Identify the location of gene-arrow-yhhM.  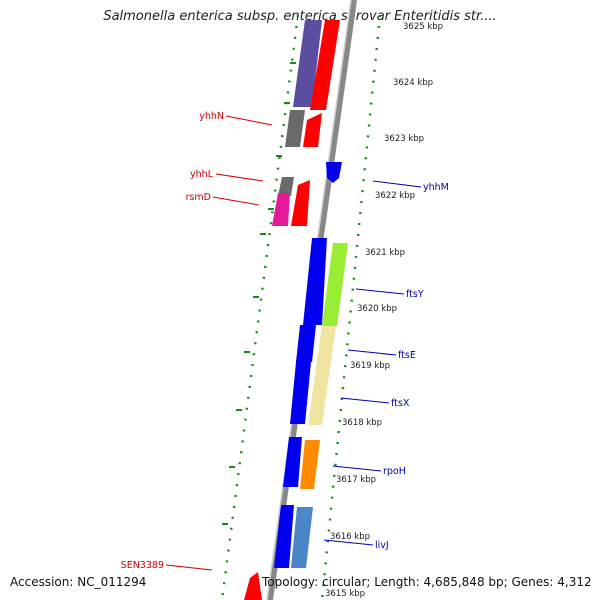
(334, 172).